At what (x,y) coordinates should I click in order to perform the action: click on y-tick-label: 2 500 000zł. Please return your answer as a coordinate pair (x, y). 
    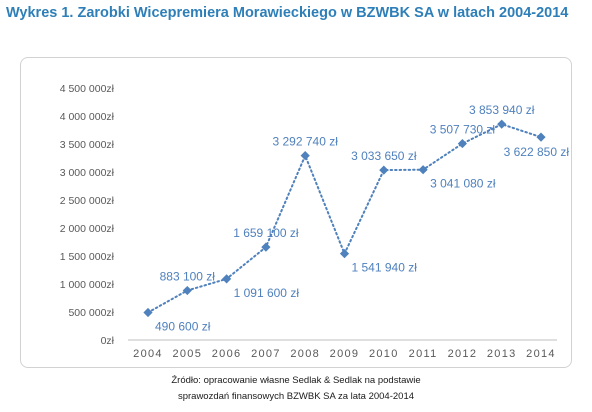
    Looking at the image, I should click on (87, 201).